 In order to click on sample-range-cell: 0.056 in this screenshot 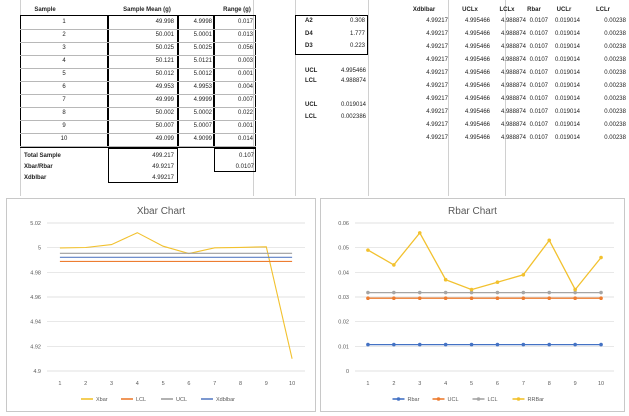, I will do `click(245, 48)`.